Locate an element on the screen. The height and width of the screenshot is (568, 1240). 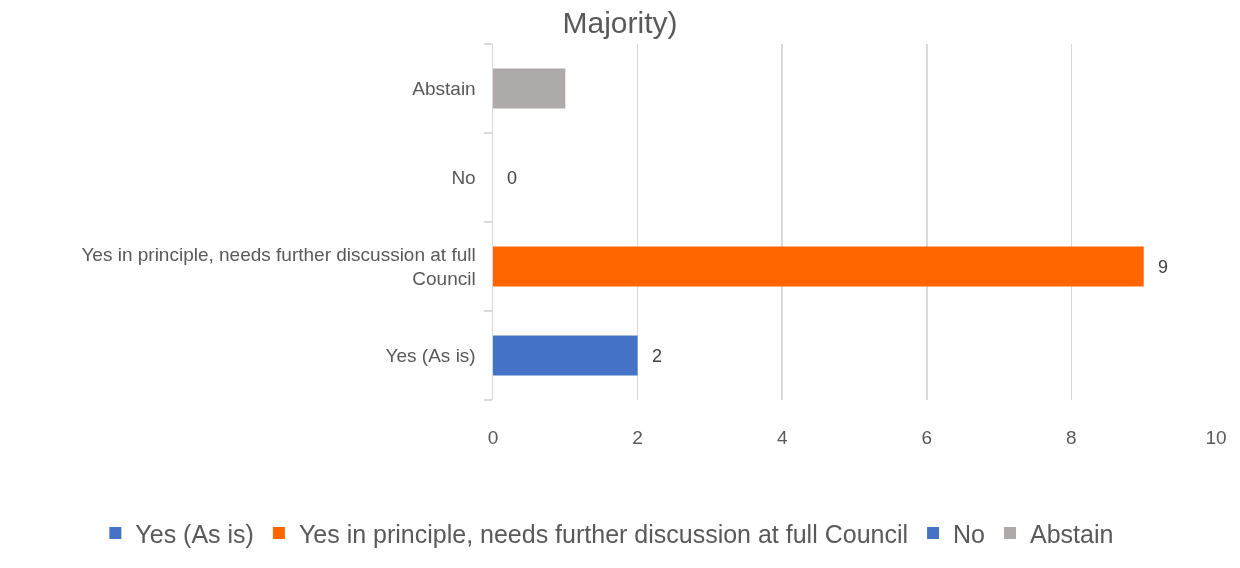
data-label: 9 is located at coordinates (1163, 267).